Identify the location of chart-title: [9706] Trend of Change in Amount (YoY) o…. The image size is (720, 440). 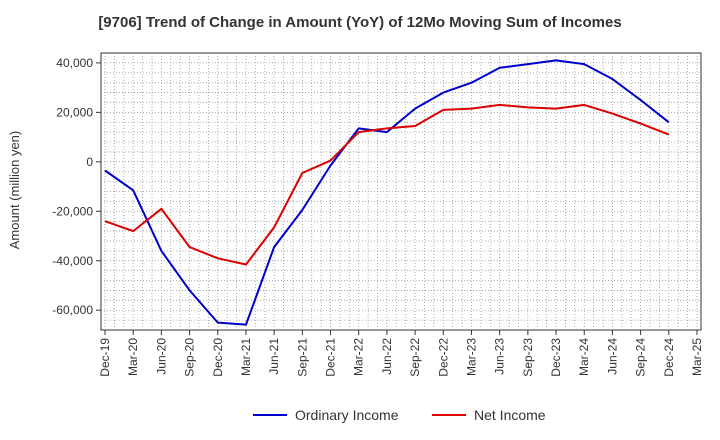
(360, 22).